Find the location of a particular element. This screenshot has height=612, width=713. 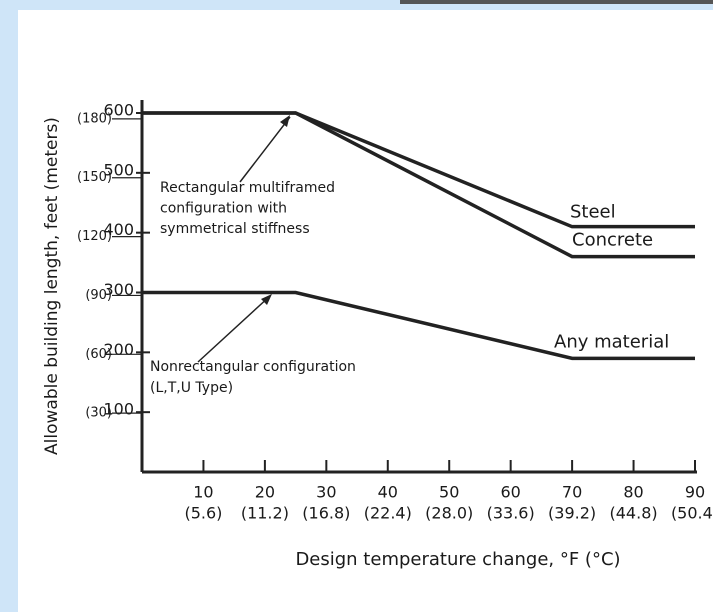

x2-tick-label: (22.4) is located at coordinates (388, 513).